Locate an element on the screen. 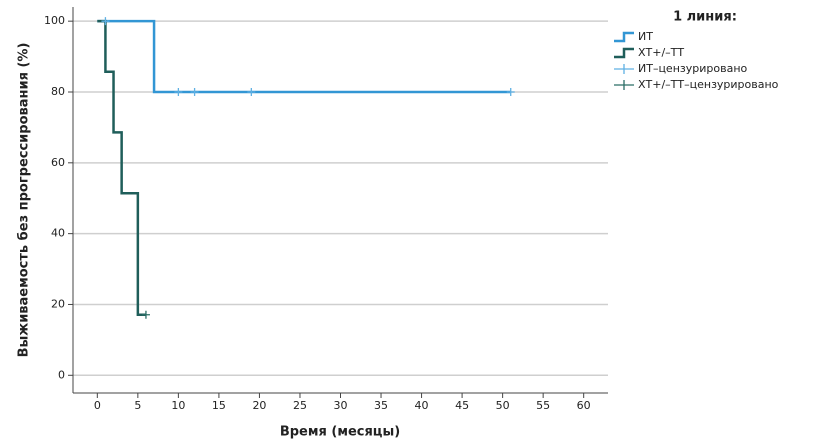 The height and width of the screenshot is (448, 817). y-tick-label: 100 is located at coordinates (54, 20).